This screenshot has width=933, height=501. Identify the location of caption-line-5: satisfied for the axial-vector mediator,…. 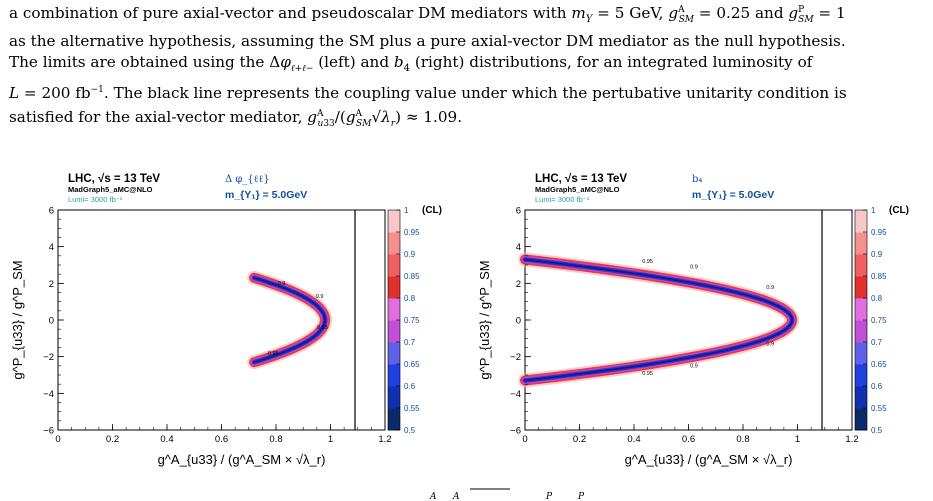
(236, 119).